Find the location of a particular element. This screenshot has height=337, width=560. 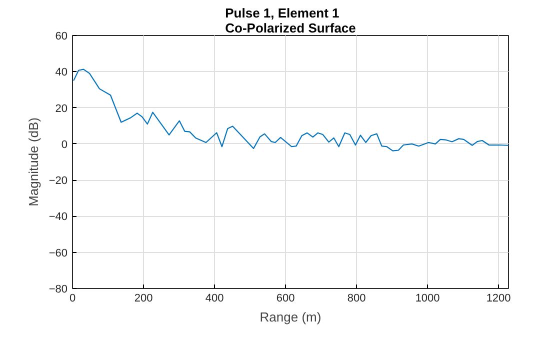

y-tick-label: 0 is located at coordinates (64, 144).